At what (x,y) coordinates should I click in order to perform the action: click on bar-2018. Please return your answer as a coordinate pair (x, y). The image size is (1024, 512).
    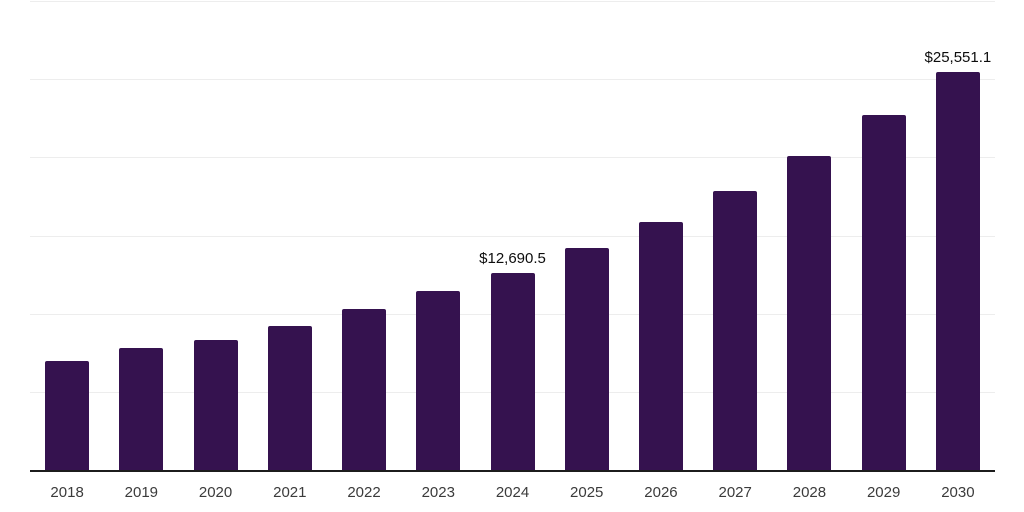
    Looking at the image, I should click on (67, 416).